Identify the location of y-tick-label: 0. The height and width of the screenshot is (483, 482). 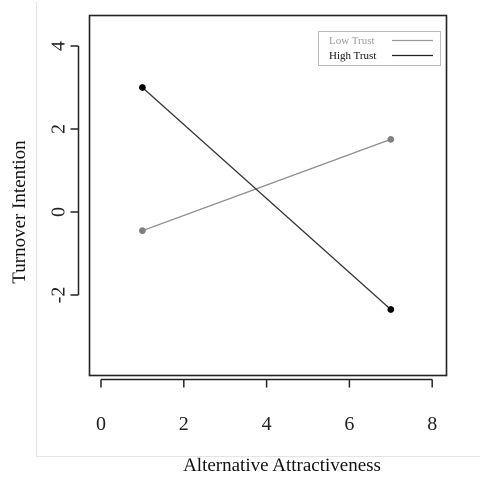
(59, 212).